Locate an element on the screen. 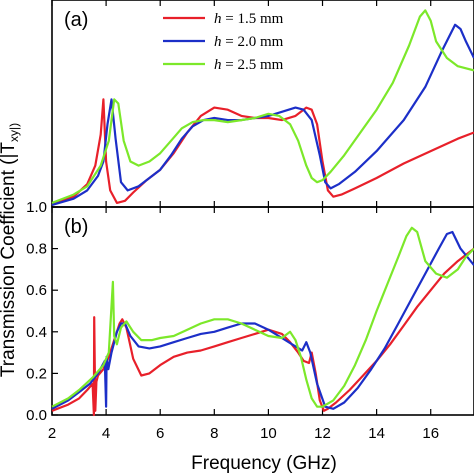  x-tick-label: 10 is located at coordinates (268, 433).